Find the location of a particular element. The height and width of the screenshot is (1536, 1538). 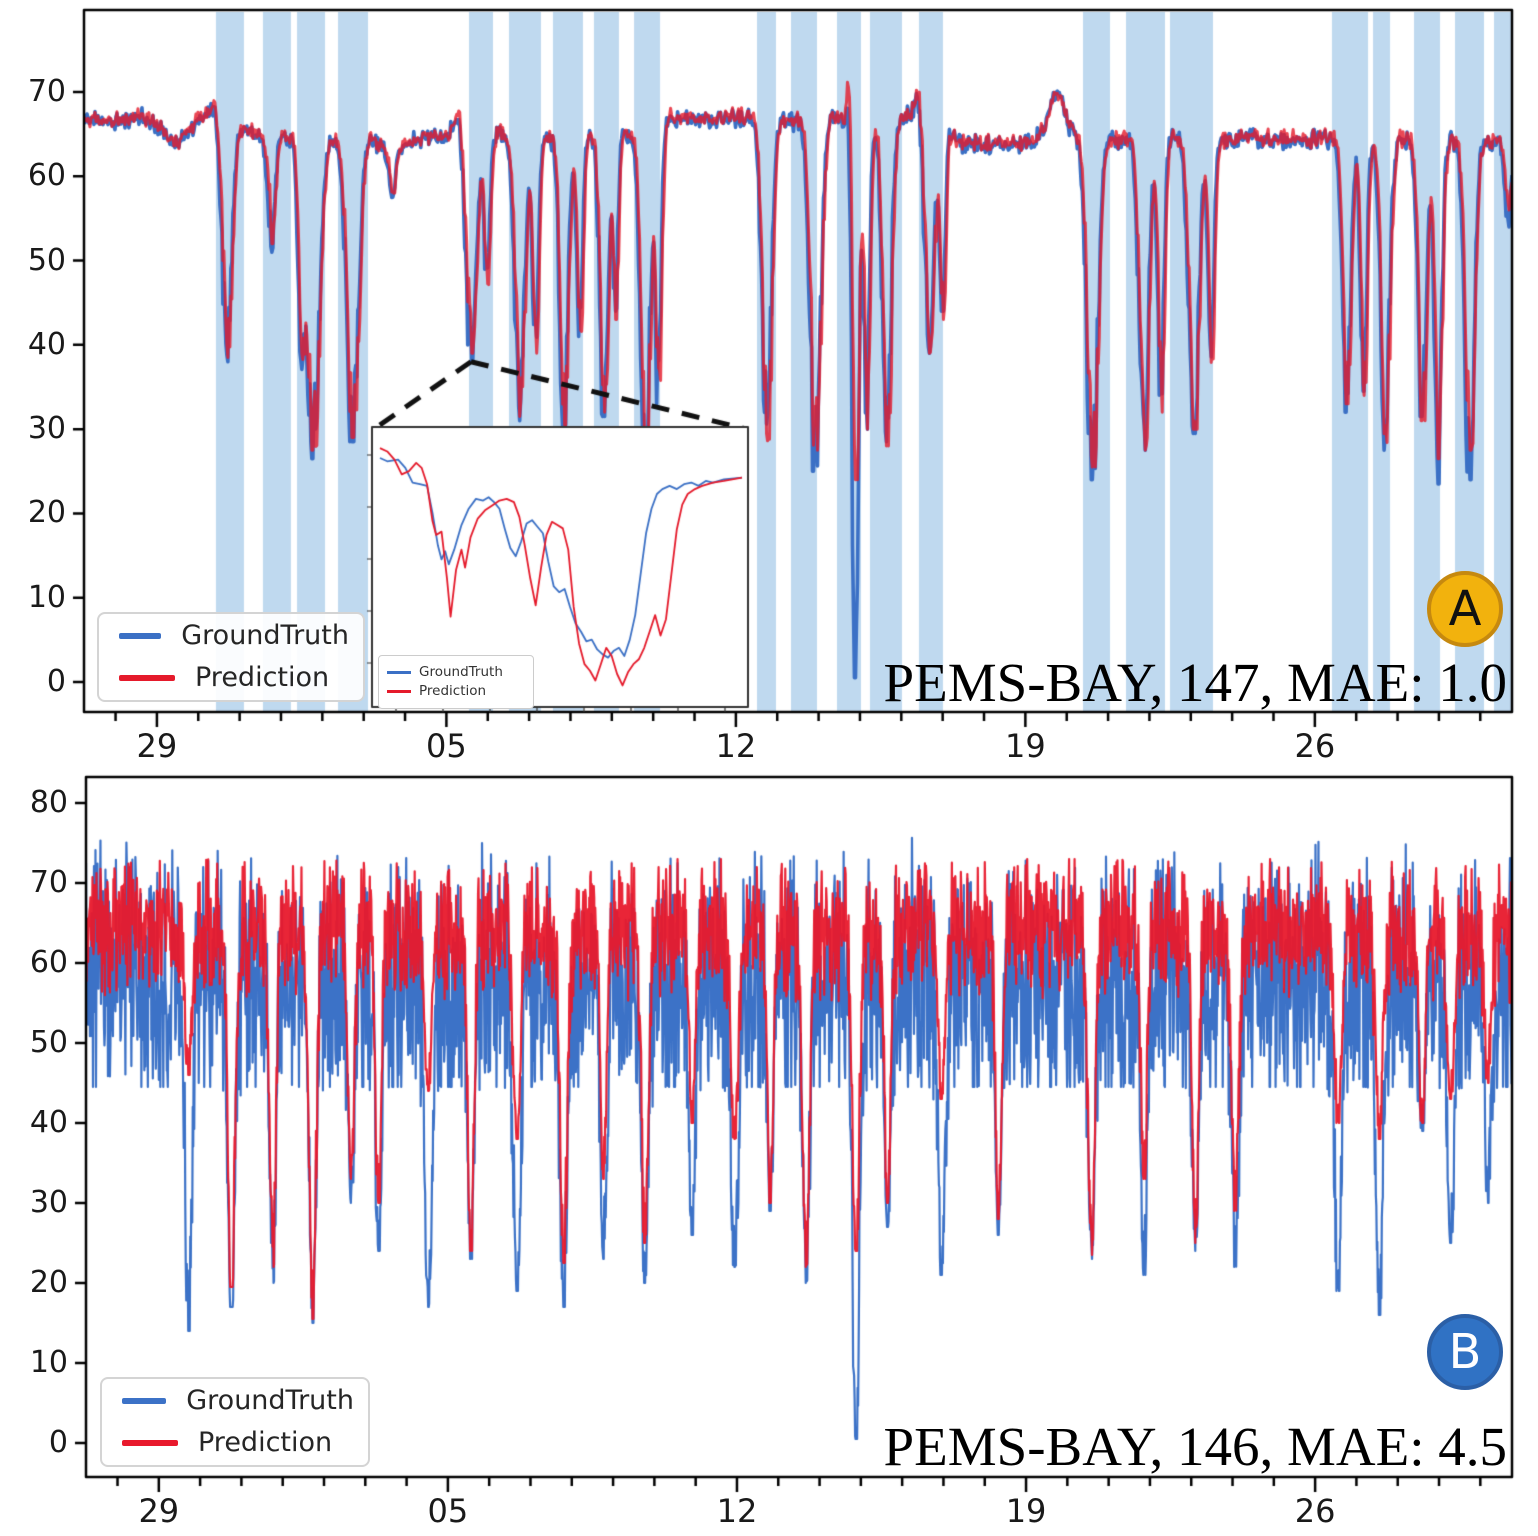

legend-panel-a: GroundTruth Prediction is located at coordinates (231, 657).